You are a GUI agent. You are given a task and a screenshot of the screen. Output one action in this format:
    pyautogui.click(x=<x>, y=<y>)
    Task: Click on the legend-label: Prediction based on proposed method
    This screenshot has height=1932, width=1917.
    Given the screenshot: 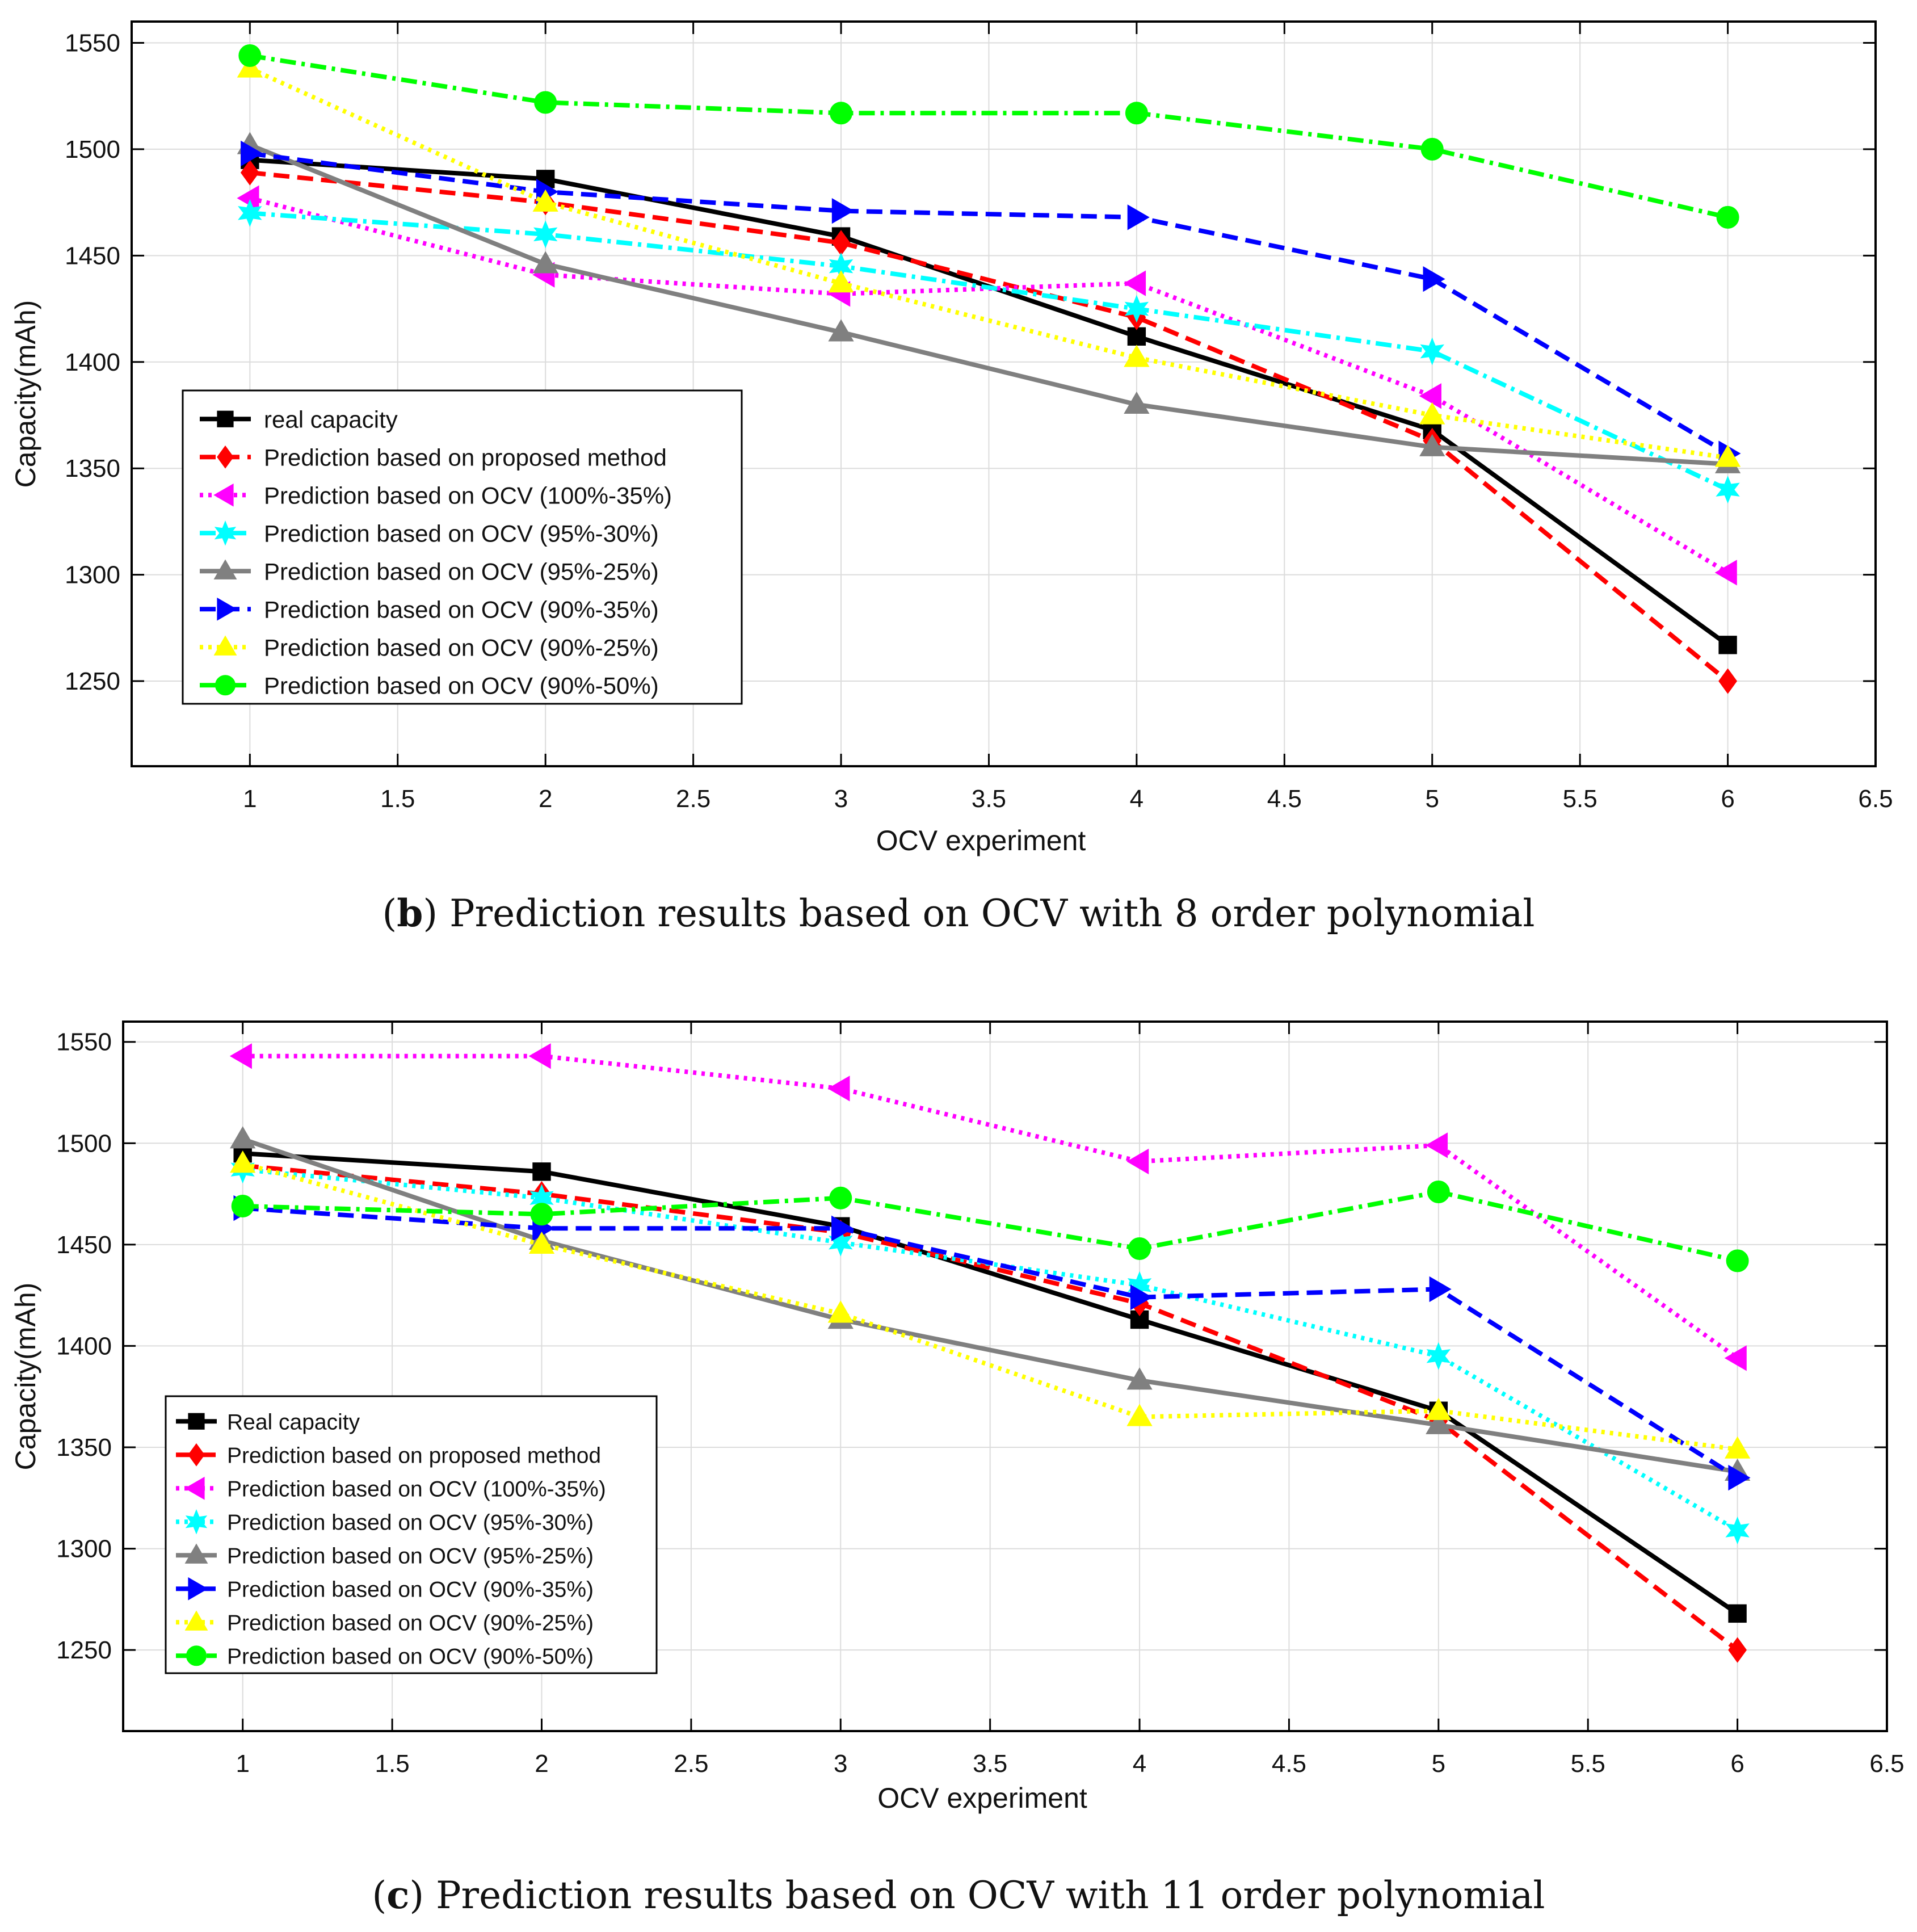 What is the action you would take?
    pyautogui.click(x=465, y=457)
    